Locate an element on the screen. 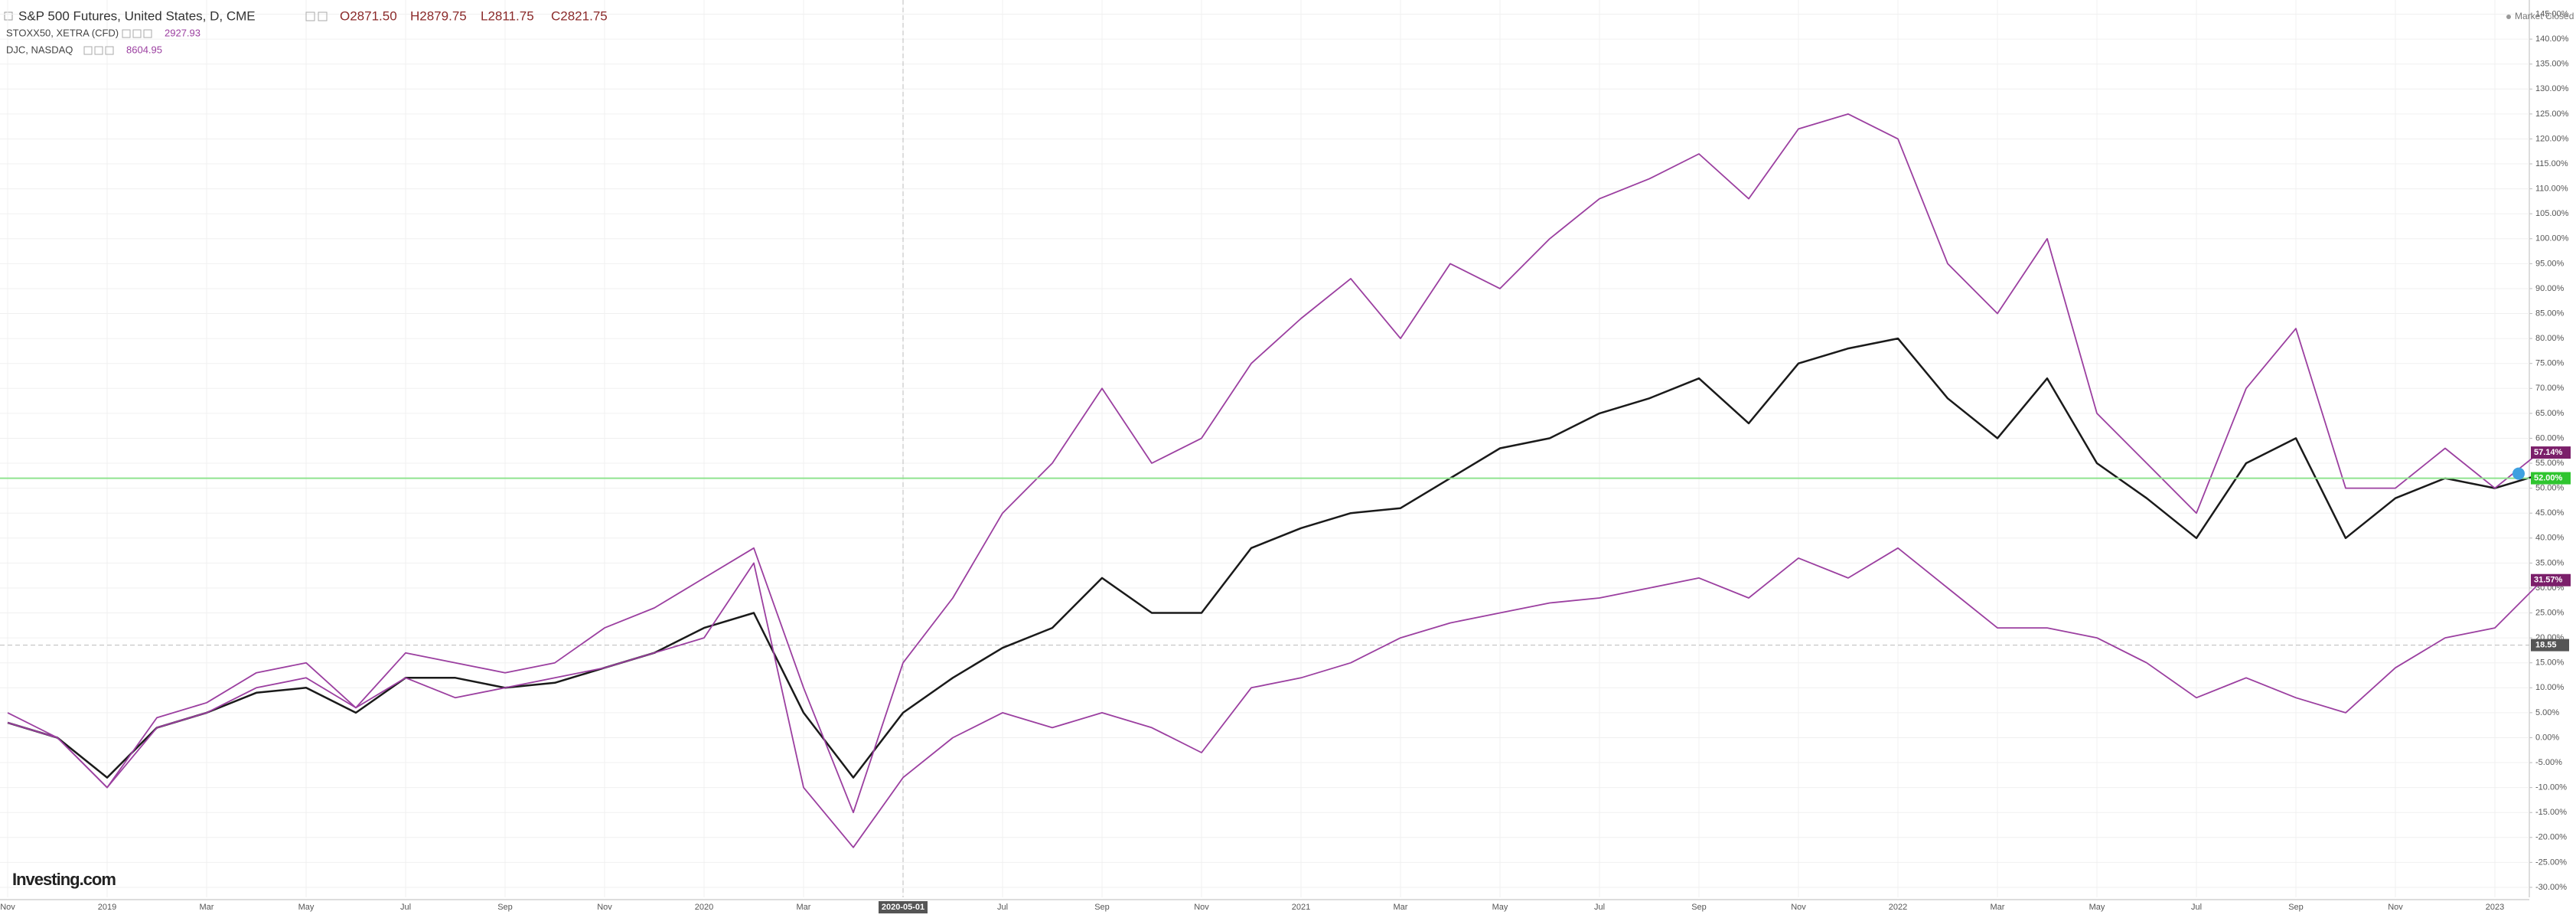 This screenshot has width=2576, height=918. y-tick-label: 110.00% is located at coordinates (2551, 189).